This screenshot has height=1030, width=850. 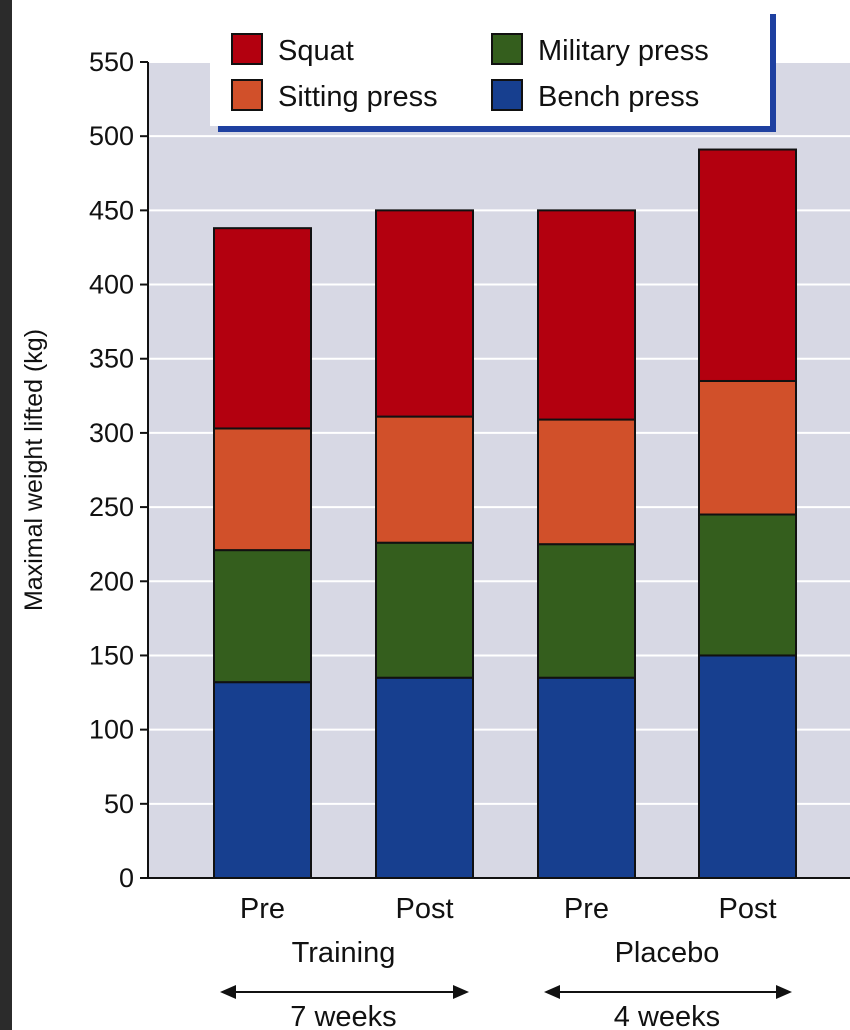 I want to click on y-tick-label: 0, so click(x=126, y=878).